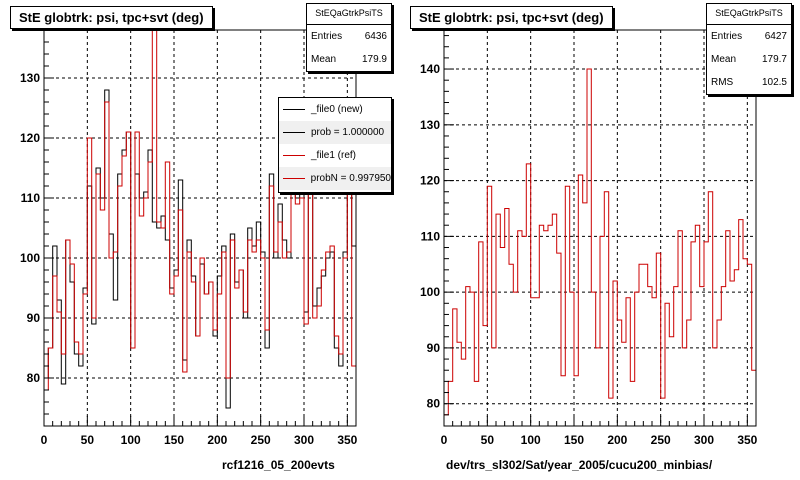  What do you see at coordinates (294, 155) in the screenshot?
I see `legend-swatch-file1` at bounding box center [294, 155].